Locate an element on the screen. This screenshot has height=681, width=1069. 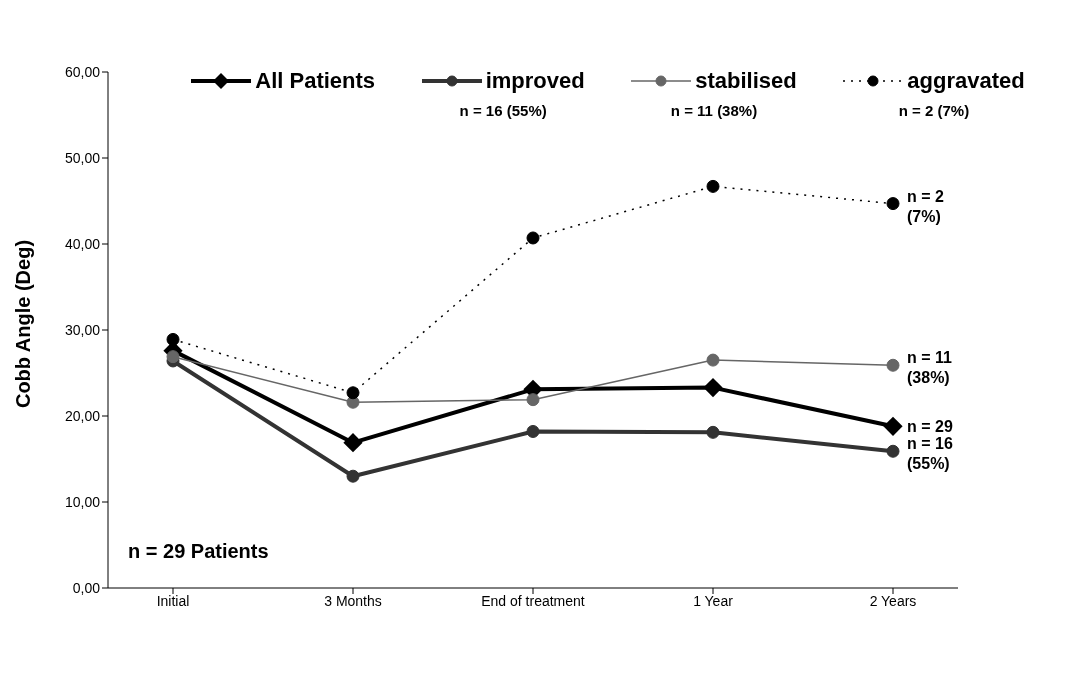
legend-label: stabilised is located at coordinates (746, 81).